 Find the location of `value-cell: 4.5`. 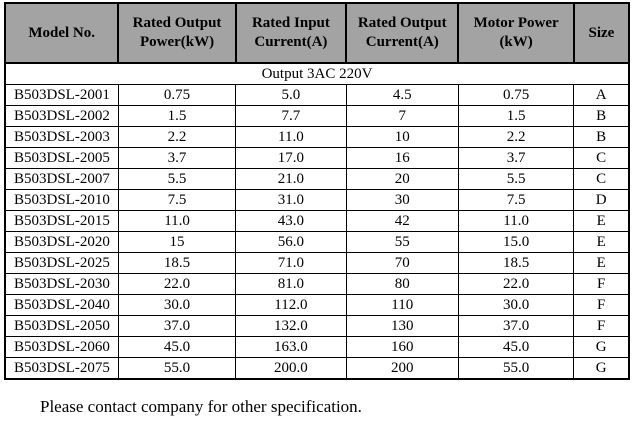

value-cell: 4.5 is located at coordinates (402, 95).